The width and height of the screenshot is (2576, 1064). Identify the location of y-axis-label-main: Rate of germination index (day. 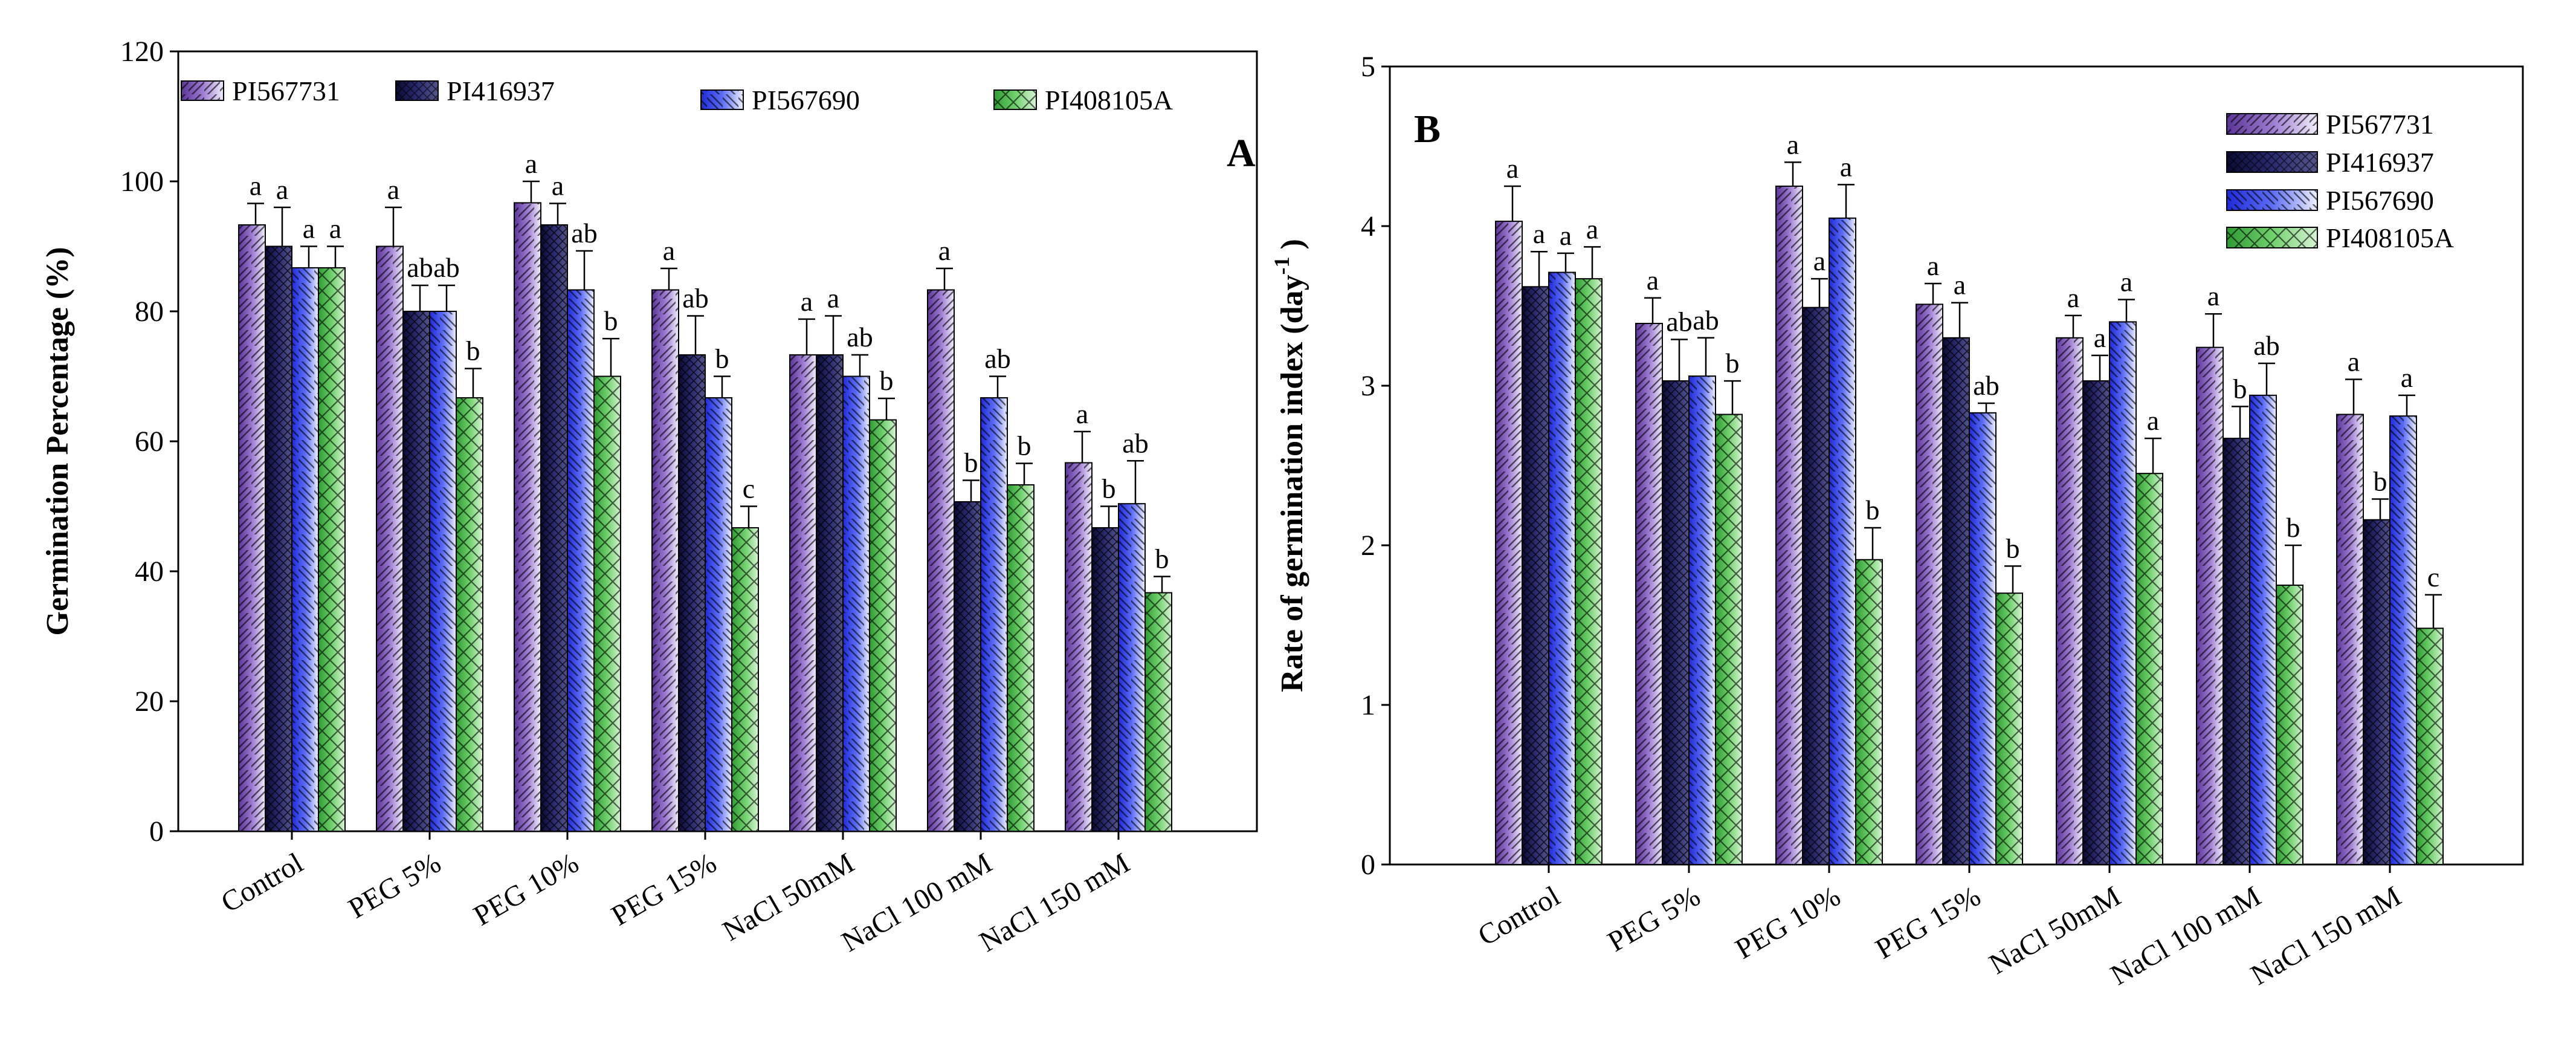
(1292, 483).